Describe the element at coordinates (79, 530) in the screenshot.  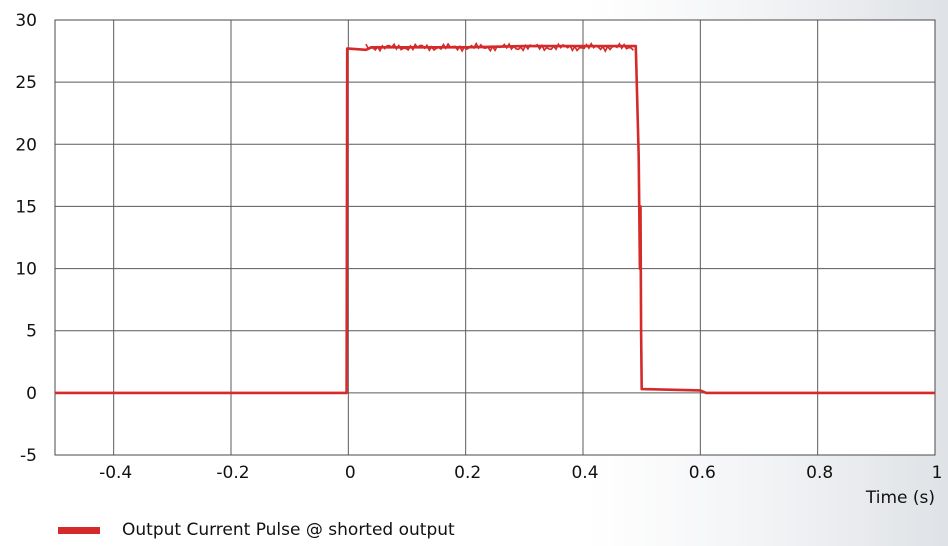
I see `legend-swatch` at that location.